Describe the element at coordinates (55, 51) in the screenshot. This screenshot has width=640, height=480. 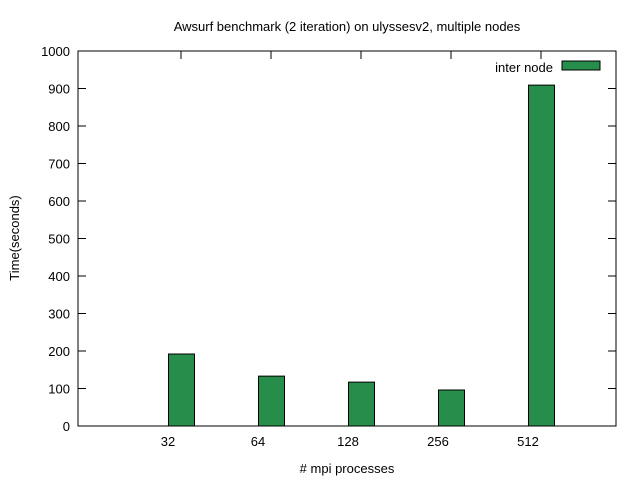
I see `y-tick-label: 1000` at that location.